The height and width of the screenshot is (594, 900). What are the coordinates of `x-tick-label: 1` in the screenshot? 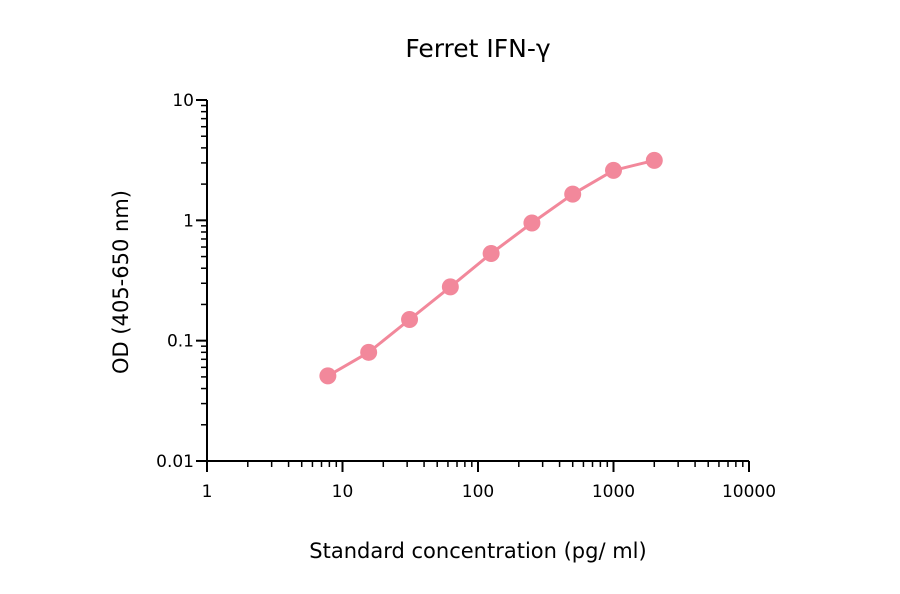 It's located at (207, 492).